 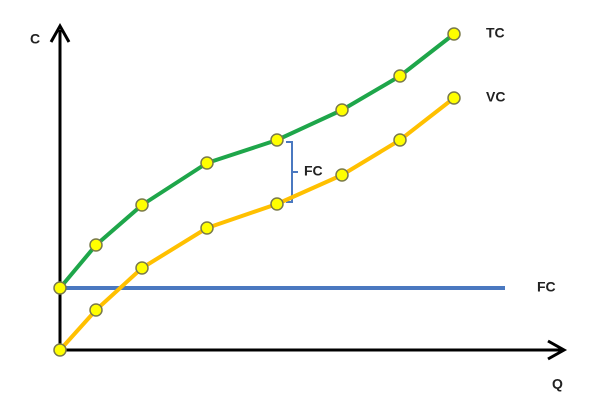 What do you see at coordinates (292, 172) in the screenshot?
I see `fc-bracket` at bounding box center [292, 172].